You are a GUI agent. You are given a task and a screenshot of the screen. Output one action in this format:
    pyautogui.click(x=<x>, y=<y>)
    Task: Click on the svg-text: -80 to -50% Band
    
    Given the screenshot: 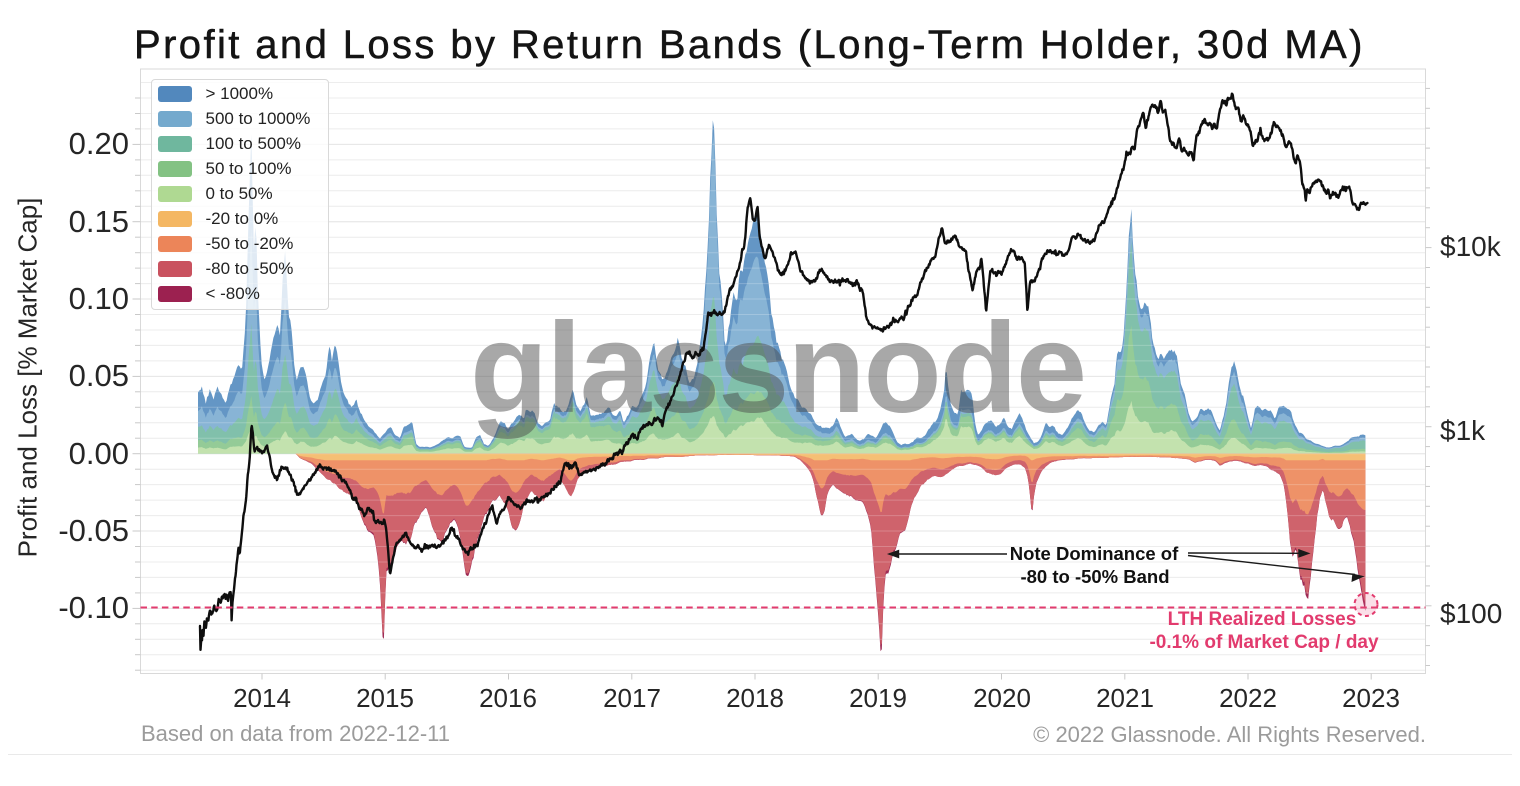 What is the action you would take?
    pyautogui.click(x=1094, y=576)
    